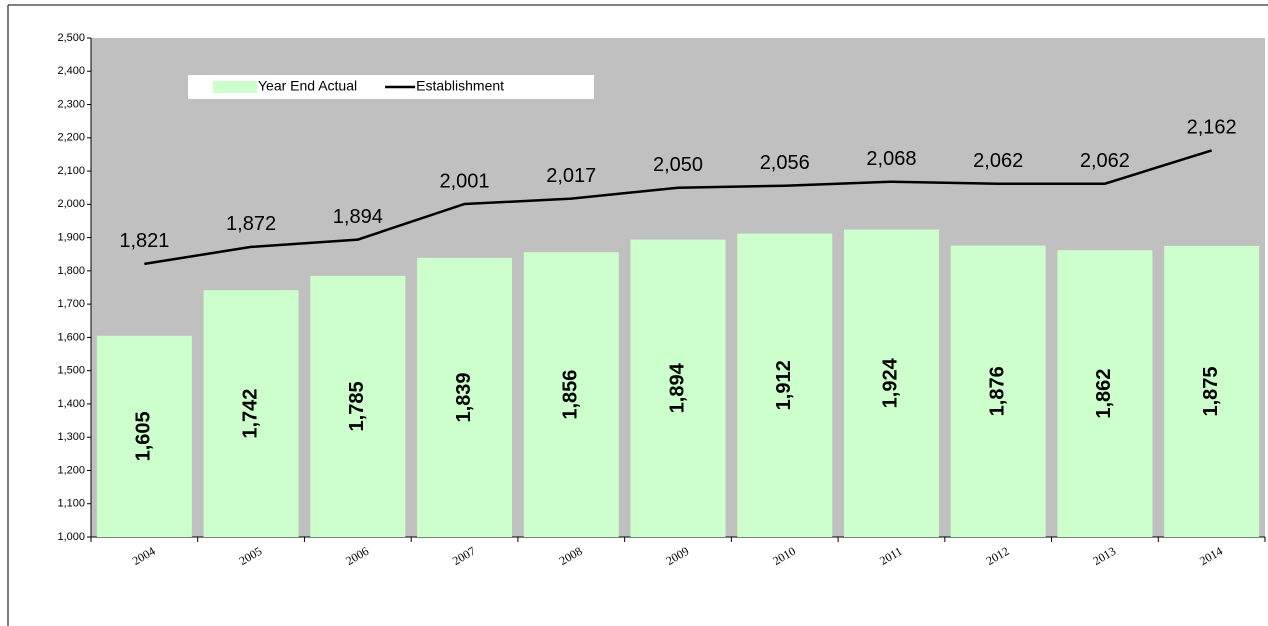 The width and height of the screenshot is (1268, 626). What do you see at coordinates (251, 556) in the screenshot?
I see `x-tick-label: 2005` at bounding box center [251, 556].